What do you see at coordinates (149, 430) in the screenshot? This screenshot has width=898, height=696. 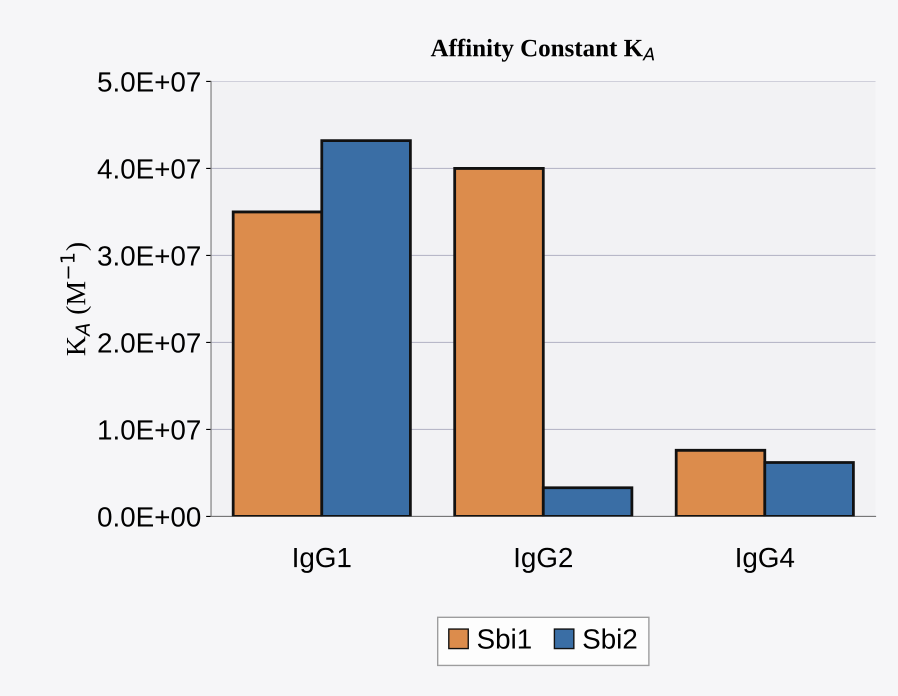 I see `y-tick-label: 1.0E+07` at bounding box center [149, 430].